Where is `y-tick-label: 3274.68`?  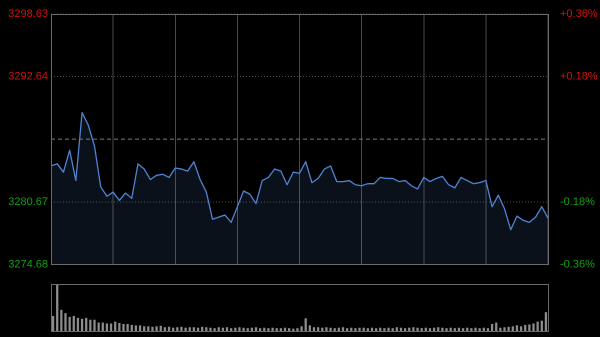
y-tick-label: 3274.68 is located at coordinates (28, 264).